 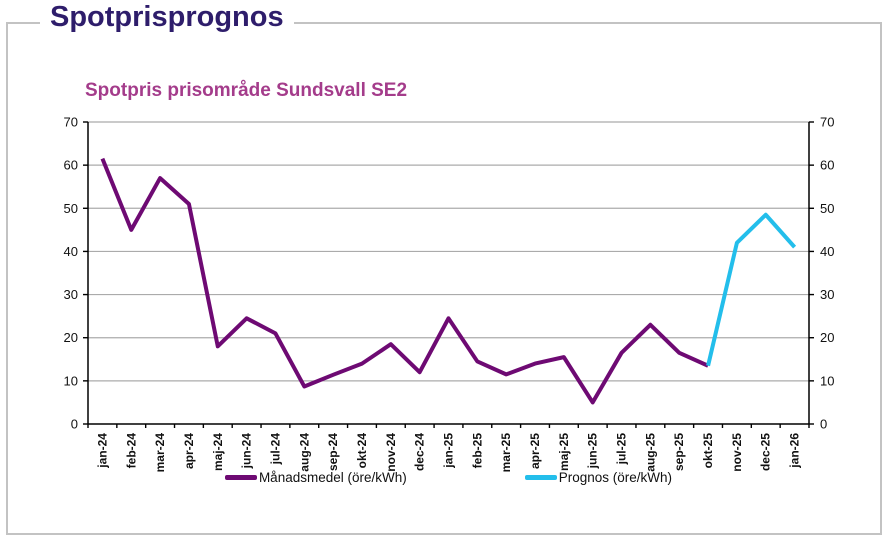 I want to click on y-axis-label-left: 60, so click(x=71, y=165).